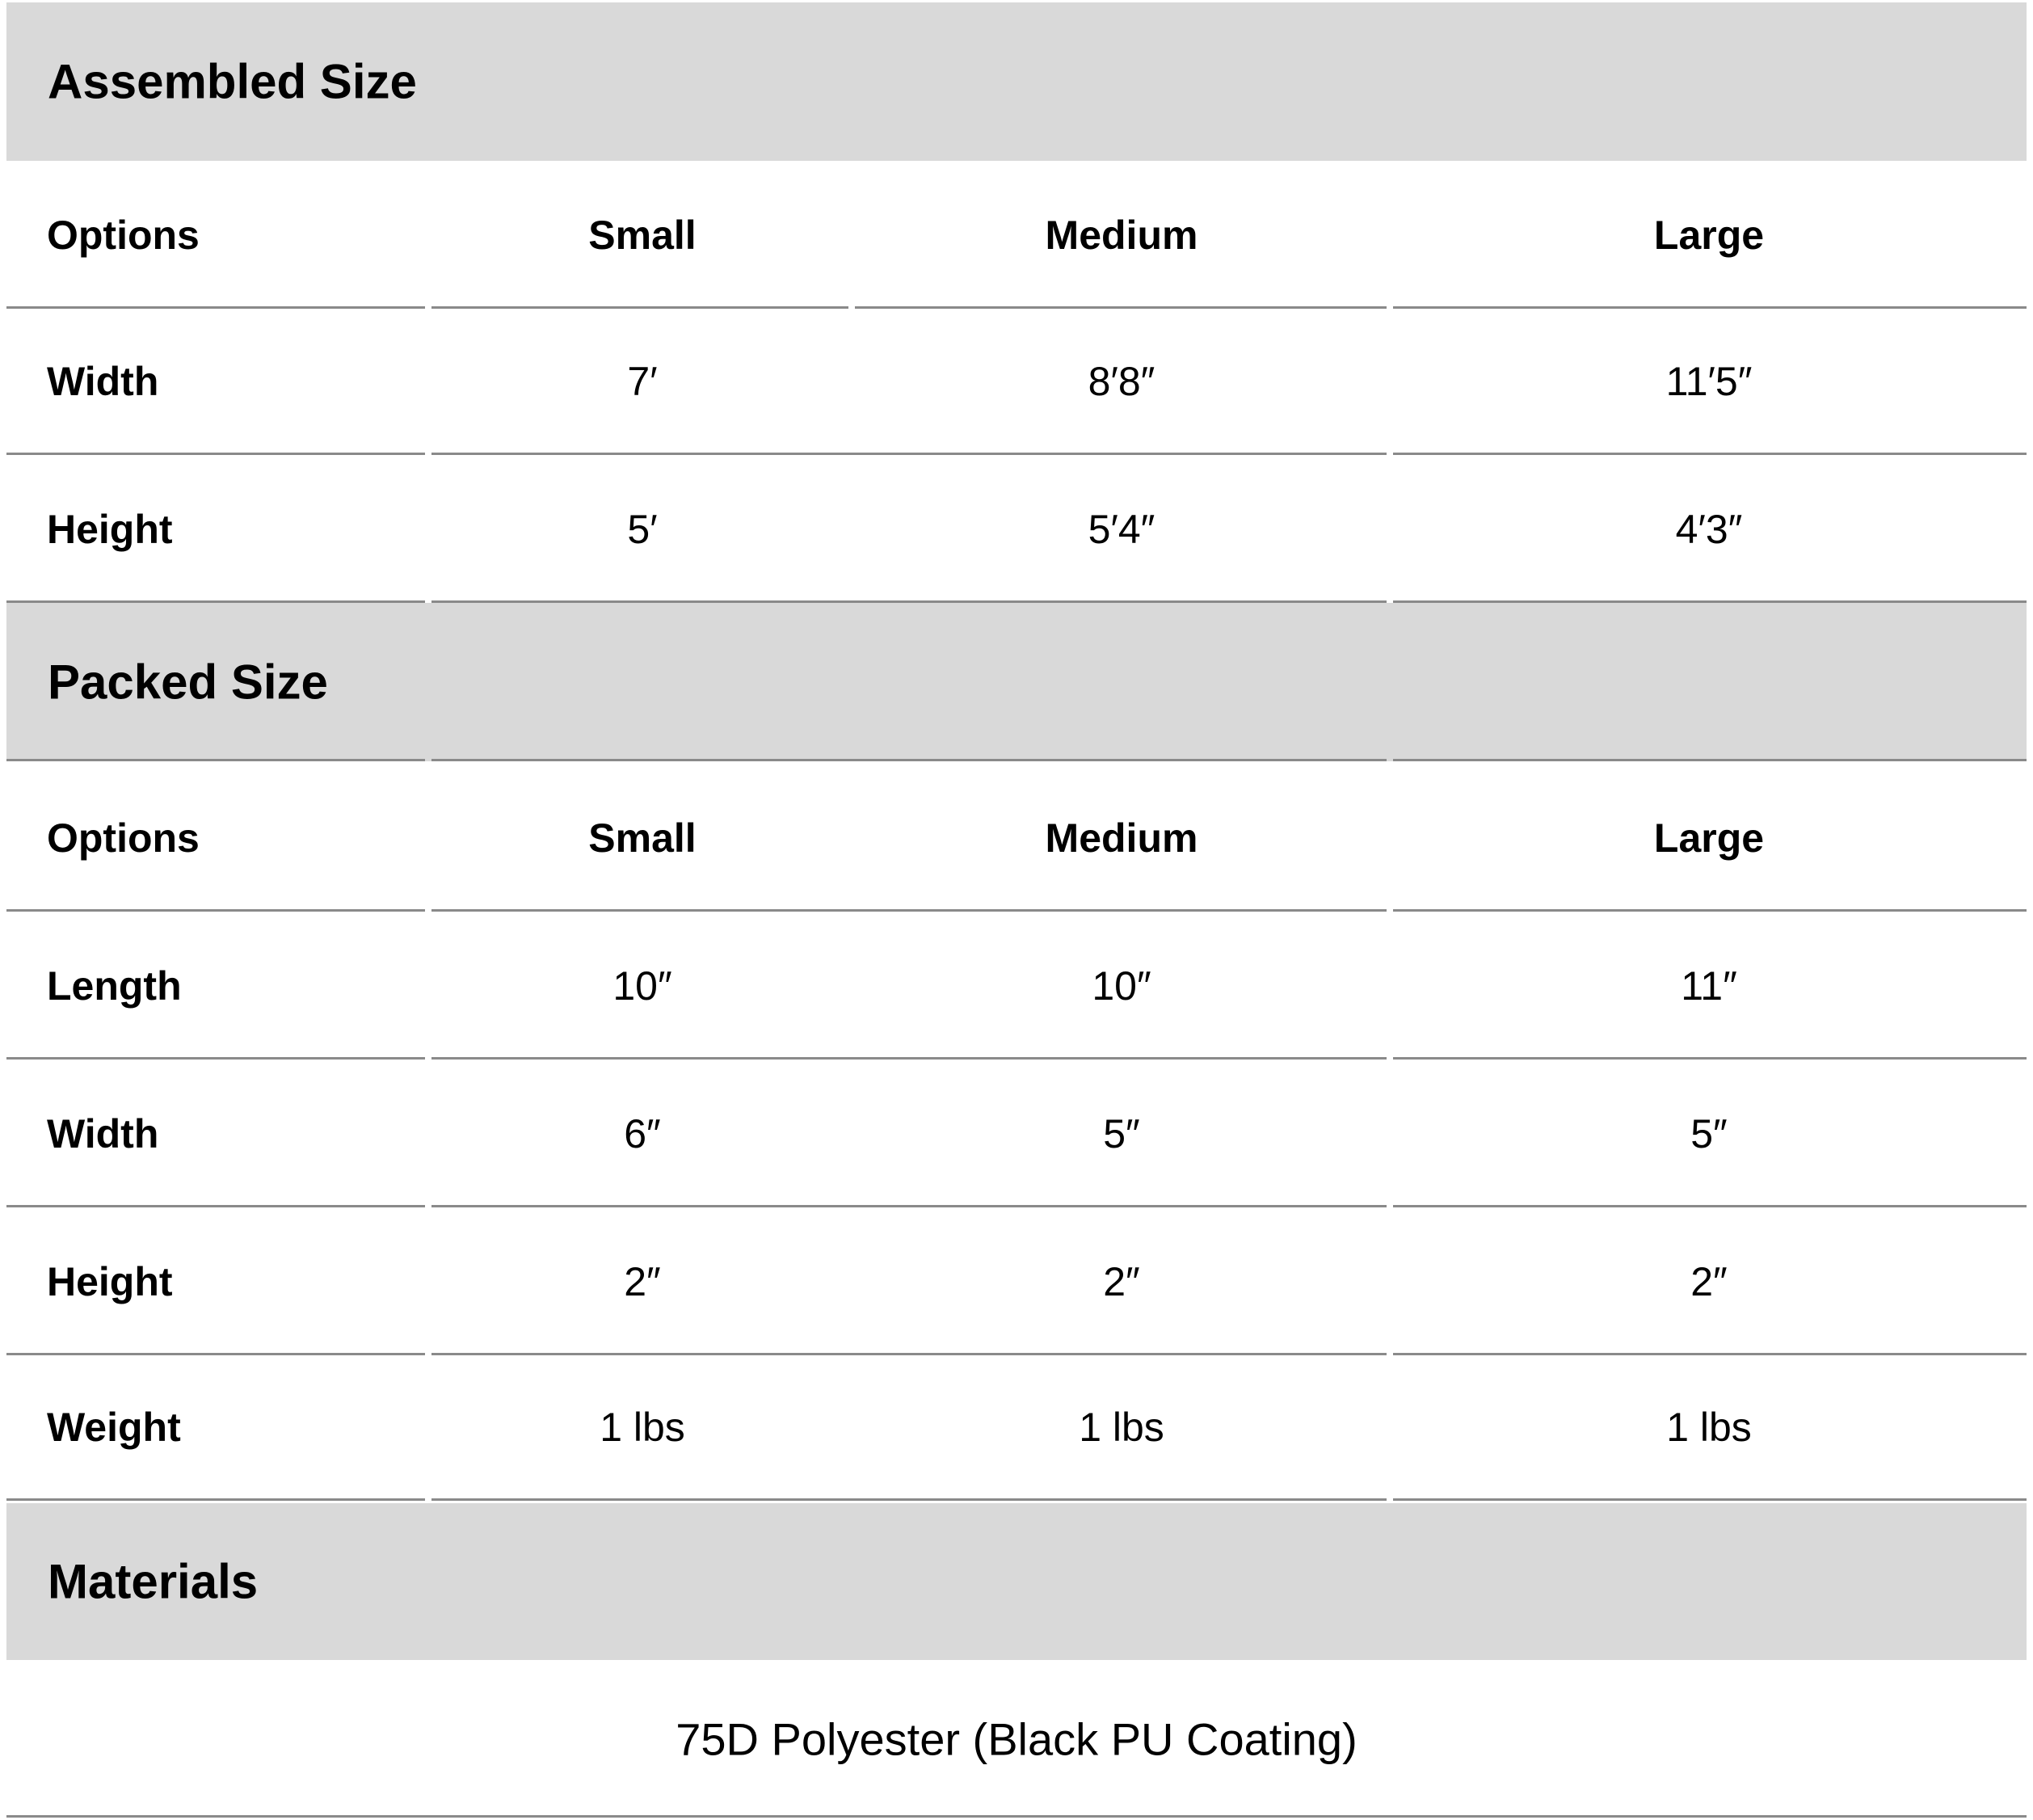 This screenshot has height=1820, width=2033. I want to click on section-title: Packed Size, so click(188, 682).